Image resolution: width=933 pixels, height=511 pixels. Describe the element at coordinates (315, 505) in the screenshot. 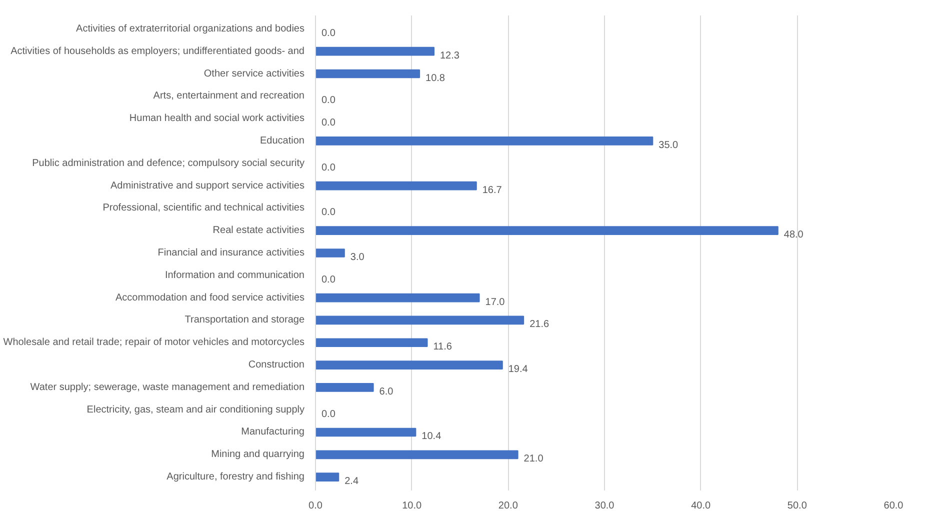

I see `x-tick-label: 0.0` at that location.